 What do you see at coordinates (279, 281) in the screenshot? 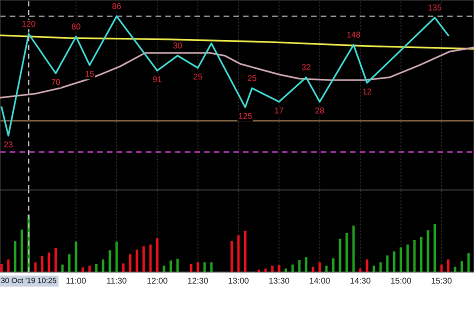
I see `x-tick-label: 13:30` at bounding box center [279, 281].